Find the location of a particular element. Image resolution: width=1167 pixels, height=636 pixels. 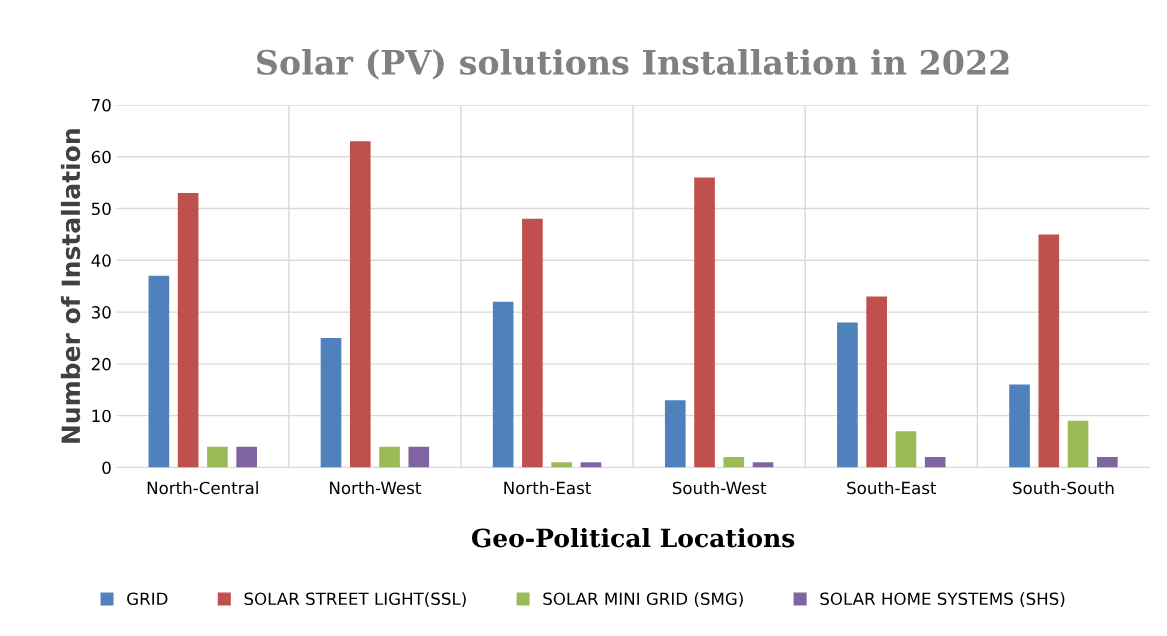

legend-label: SOLAR HOME SYSTEMS (SHS) is located at coordinates (942, 600).